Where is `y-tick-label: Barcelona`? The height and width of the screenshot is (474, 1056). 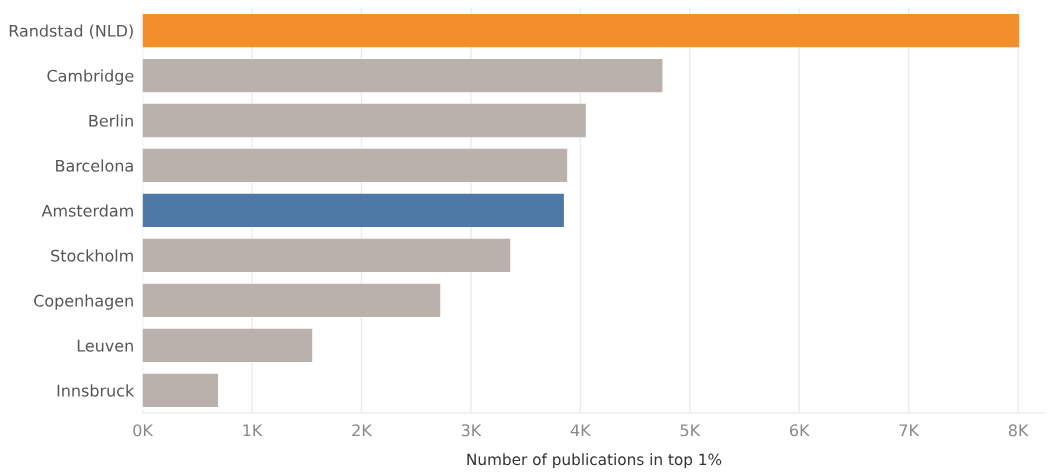
y-tick-label: Barcelona is located at coordinates (94, 165).